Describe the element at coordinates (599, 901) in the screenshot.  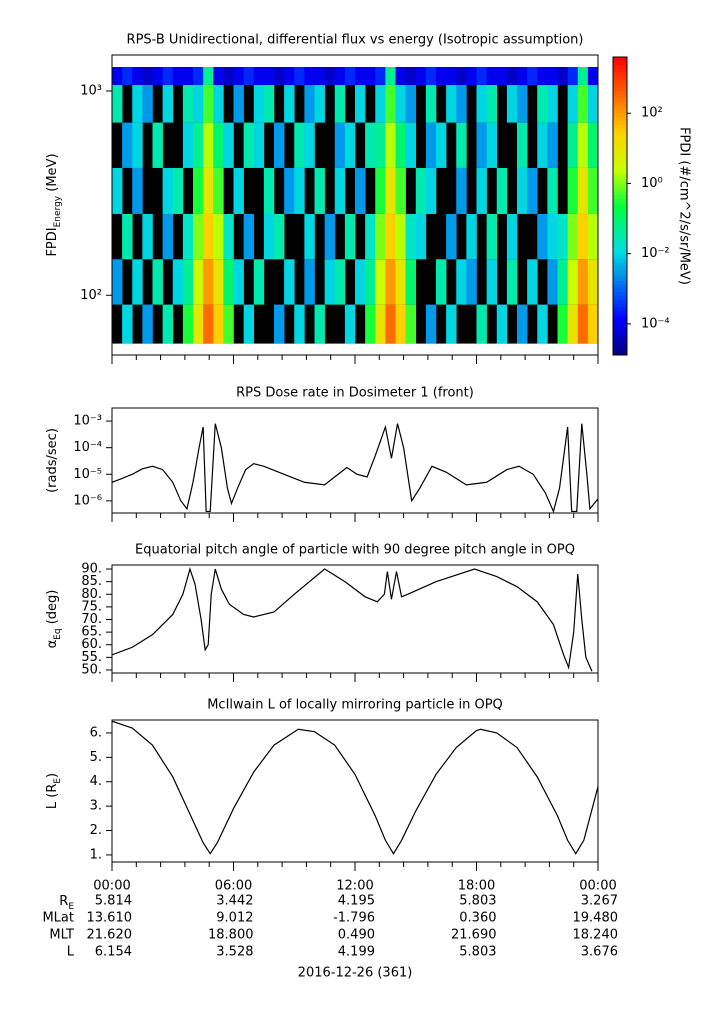
I see `row-value: 3.267` at that location.